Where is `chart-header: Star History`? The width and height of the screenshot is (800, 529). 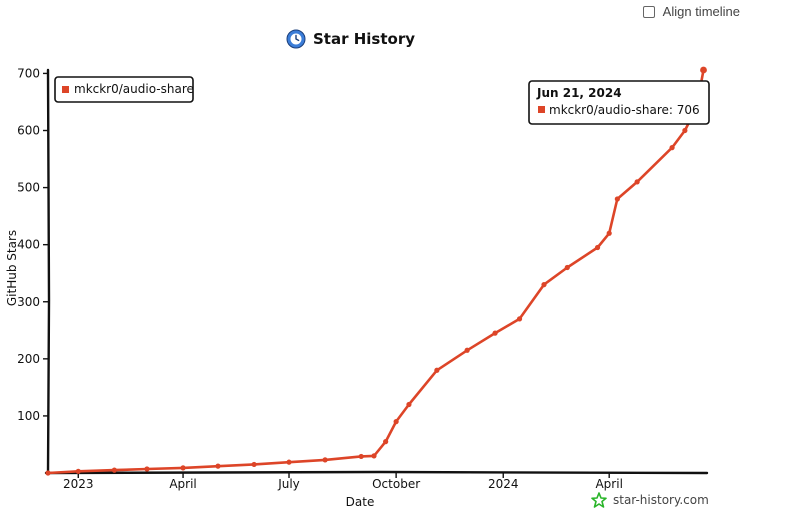
chart-header: Star History is located at coordinates (350, 39).